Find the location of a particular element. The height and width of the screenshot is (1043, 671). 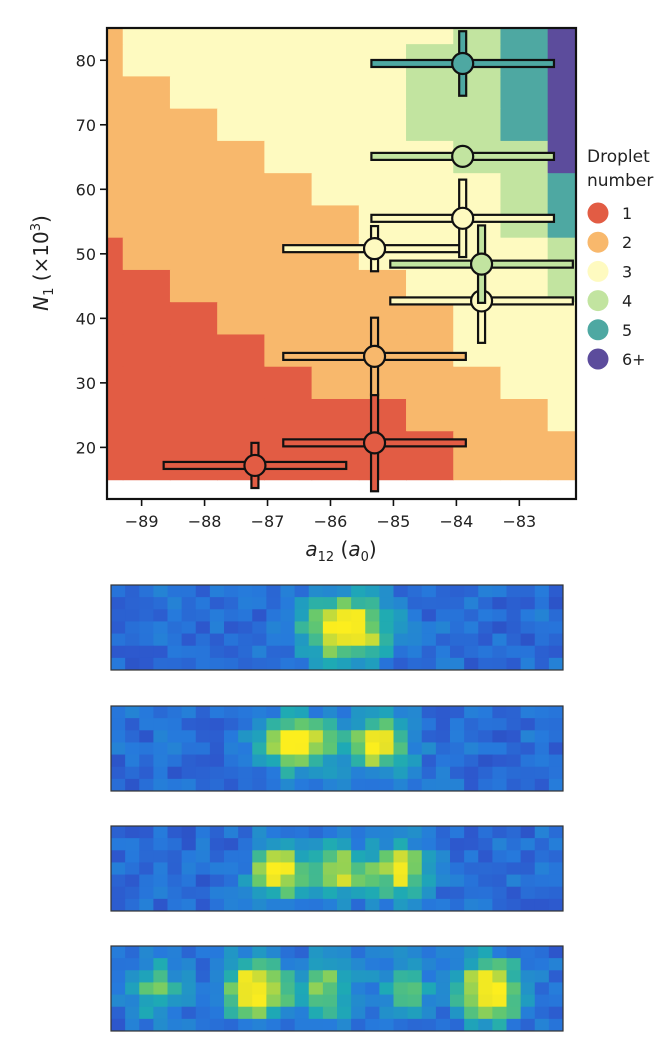

legend-swatch is located at coordinates (598, 301).